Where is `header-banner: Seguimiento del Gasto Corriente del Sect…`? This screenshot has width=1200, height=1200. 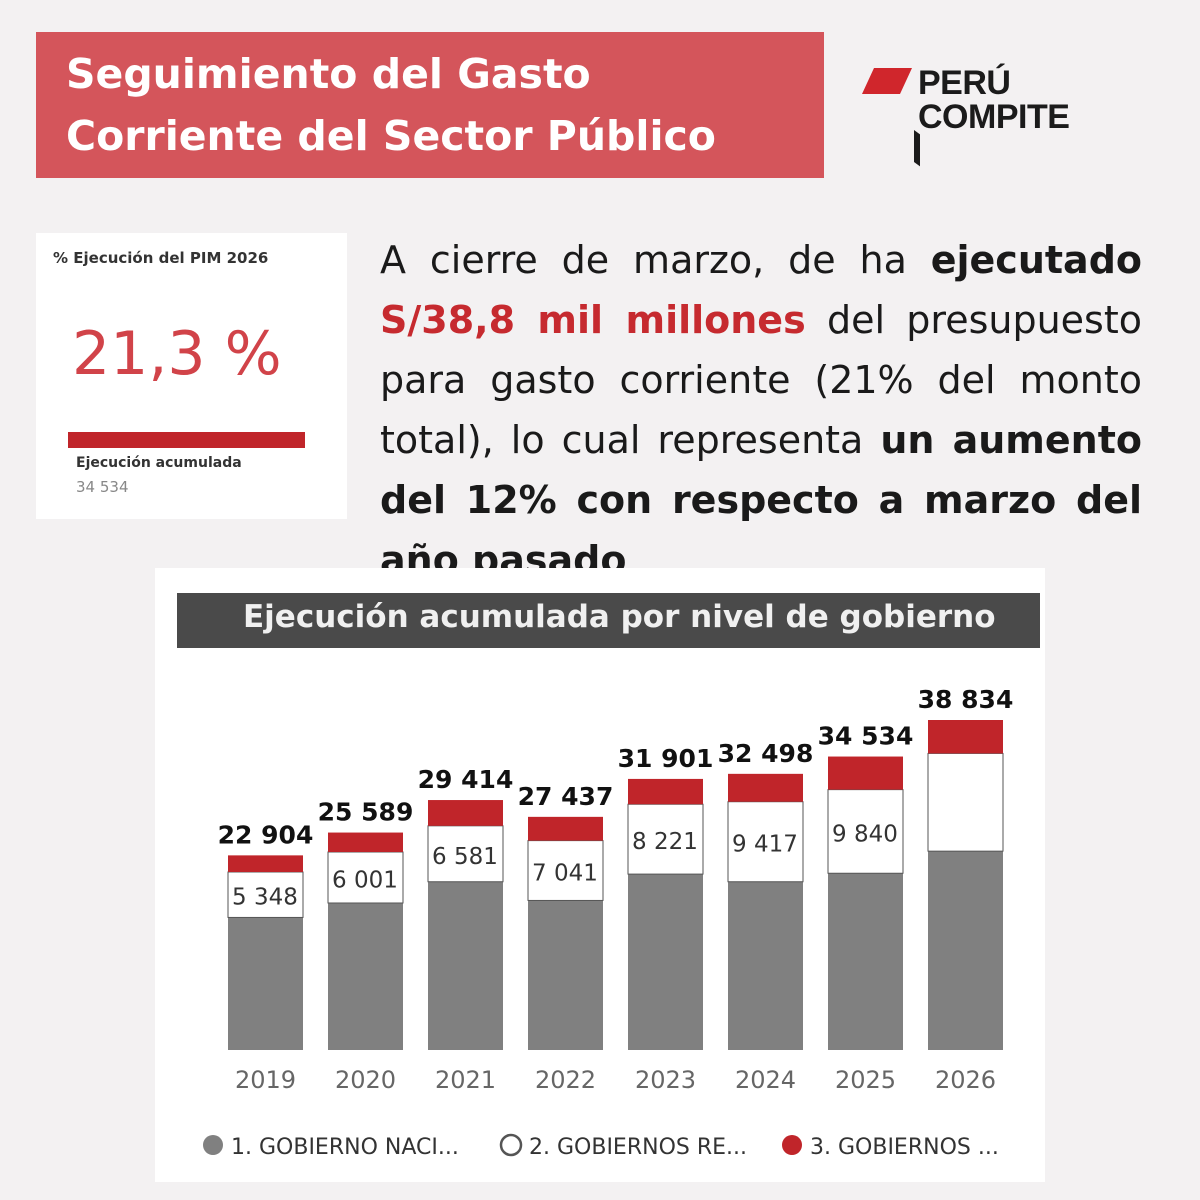
header-banner: Seguimiento del Gasto Corriente del Sect… is located at coordinates (430, 105).